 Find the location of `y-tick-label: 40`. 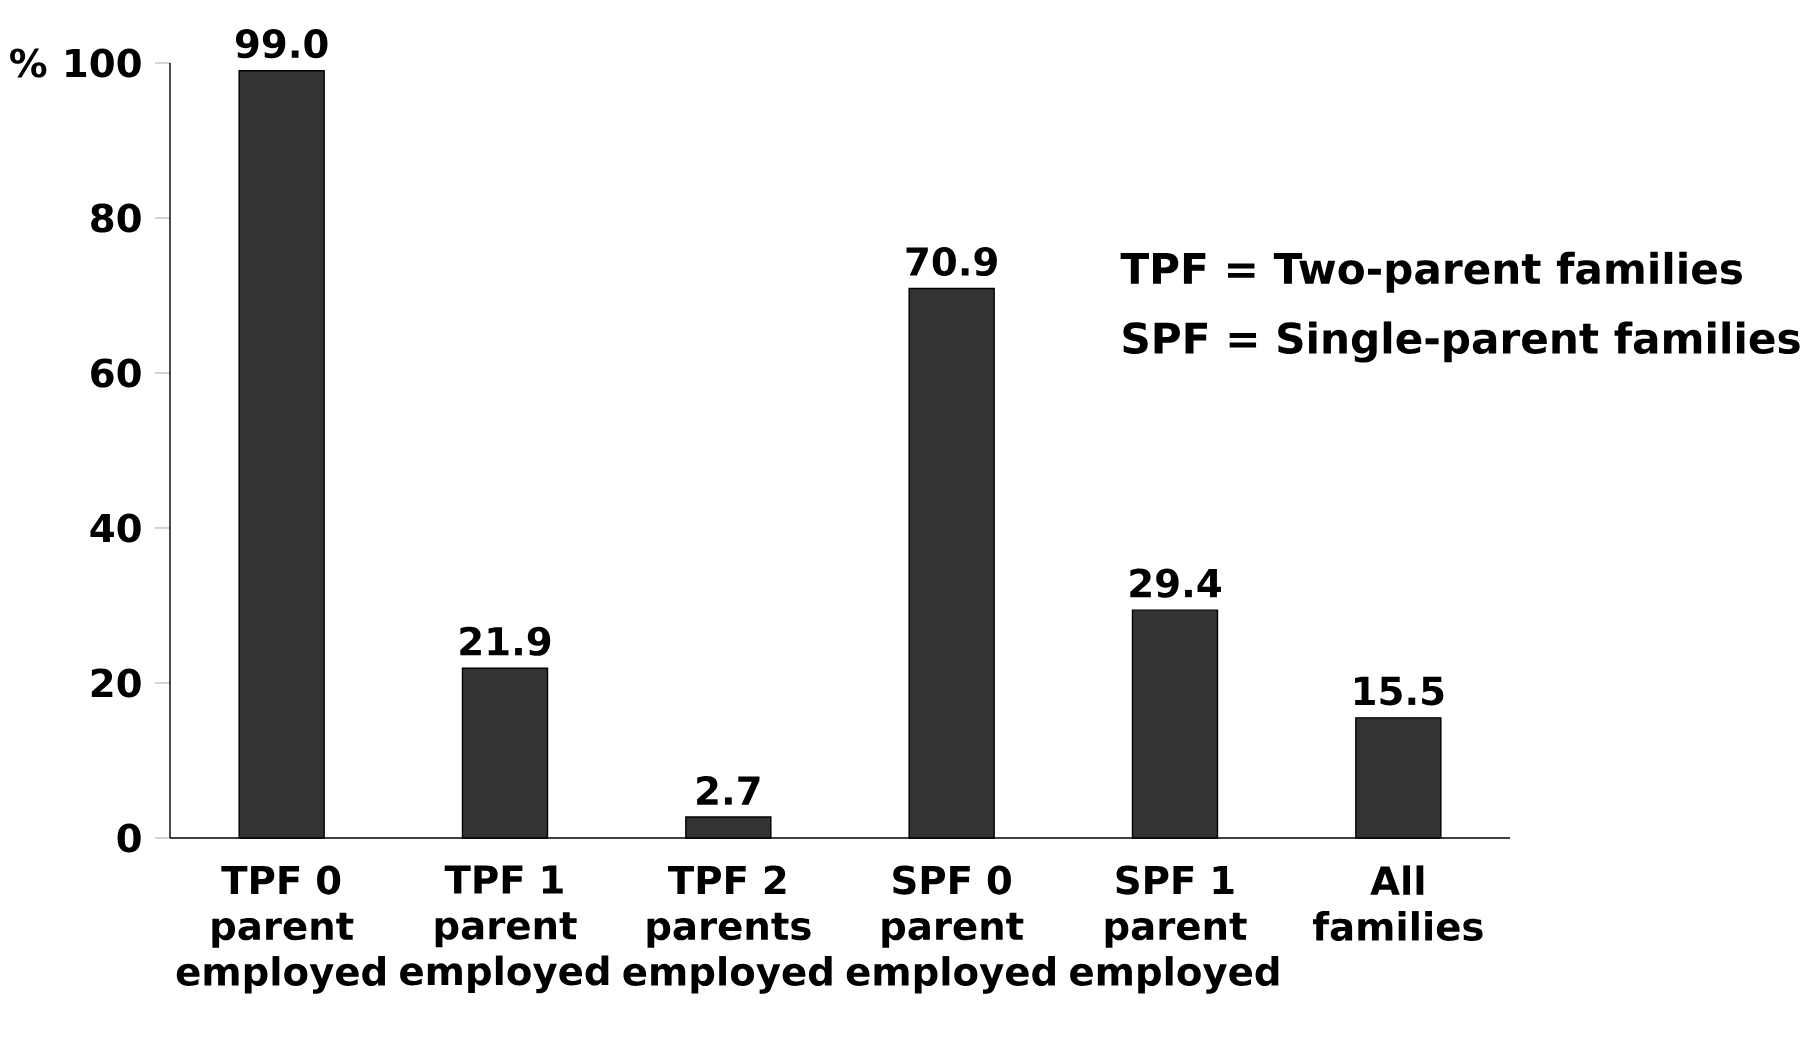

y-tick-label: 40 is located at coordinates (115, 528).